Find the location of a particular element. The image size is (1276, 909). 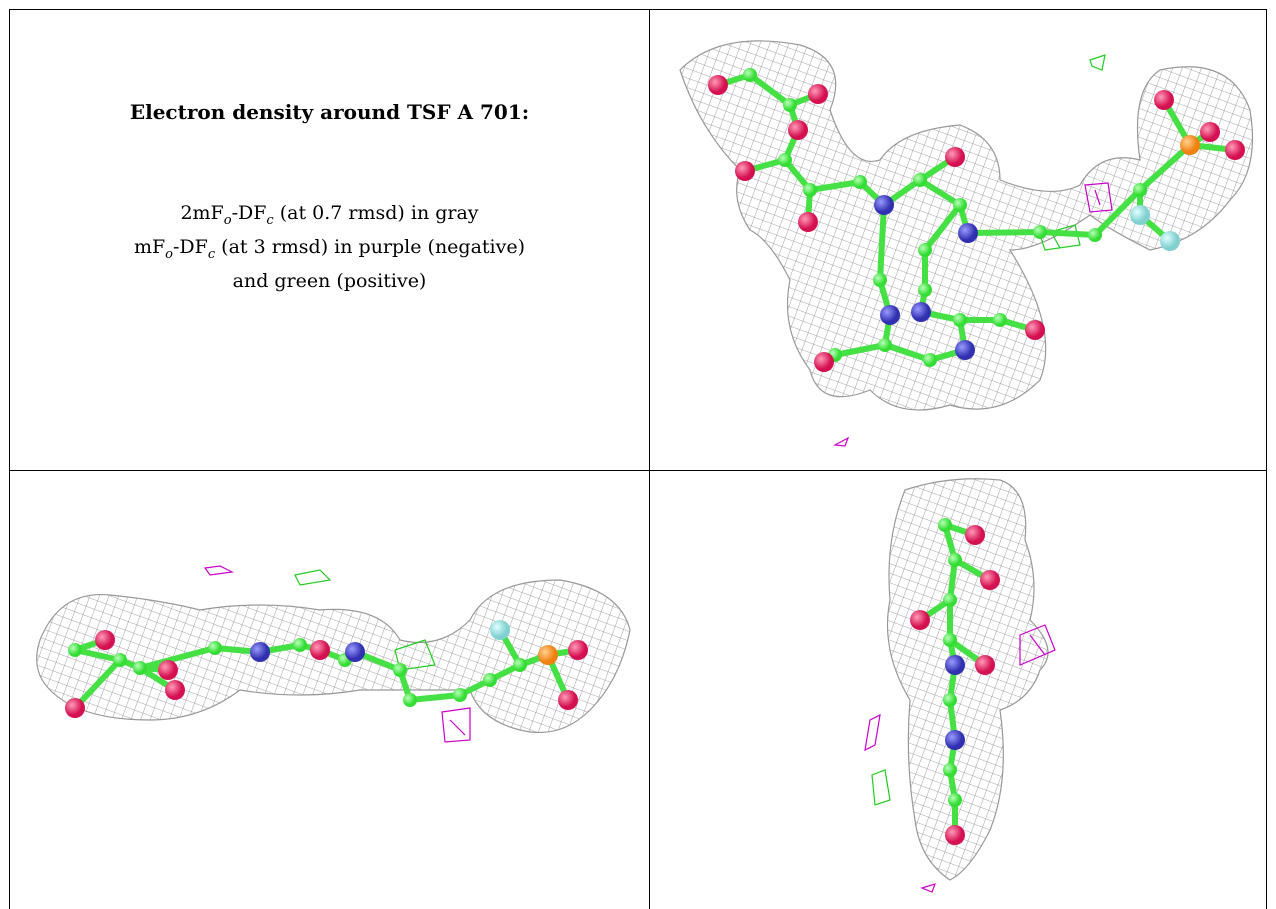

legend-text: and green (positive) is located at coordinates (329, 280).